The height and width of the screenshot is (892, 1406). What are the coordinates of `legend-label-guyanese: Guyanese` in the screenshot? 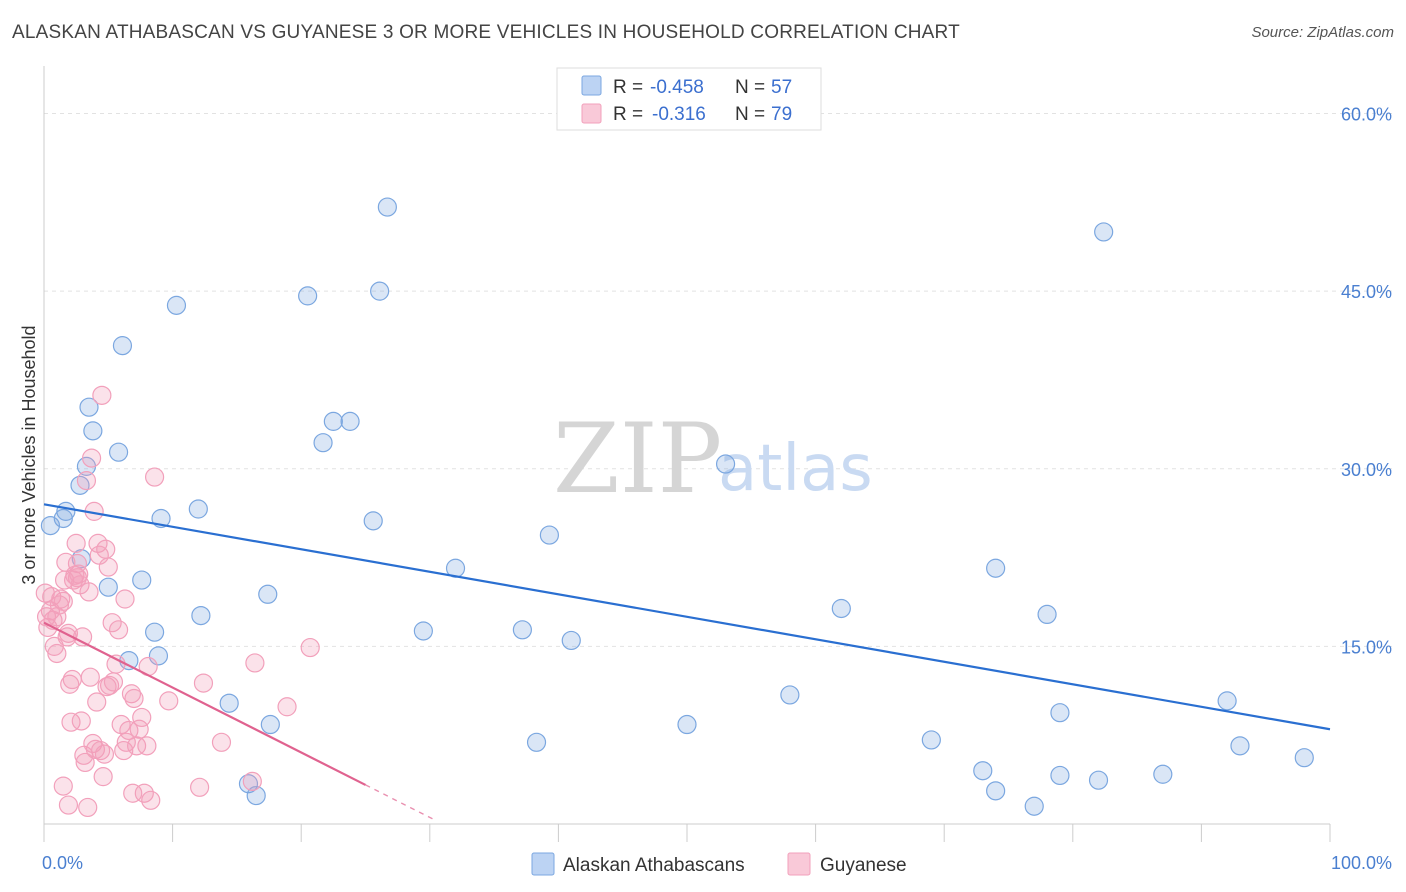 It's located at (863, 865).